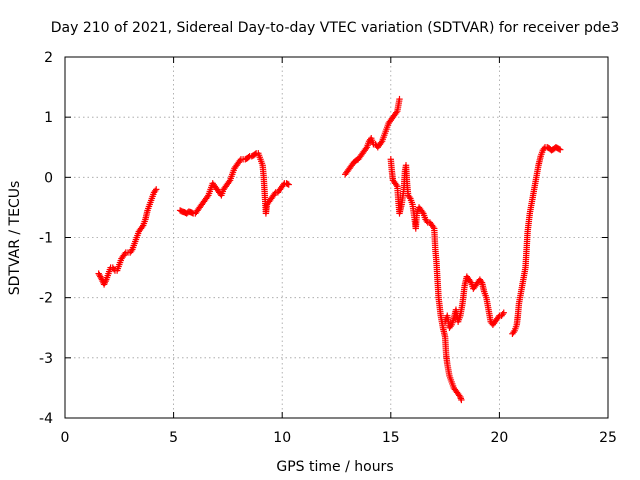 This screenshot has height=480, width=640. What do you see at coordinates (46, 419) in the screenshot?
I see `y-tick-label: -4` at bounding box center [46, 419].